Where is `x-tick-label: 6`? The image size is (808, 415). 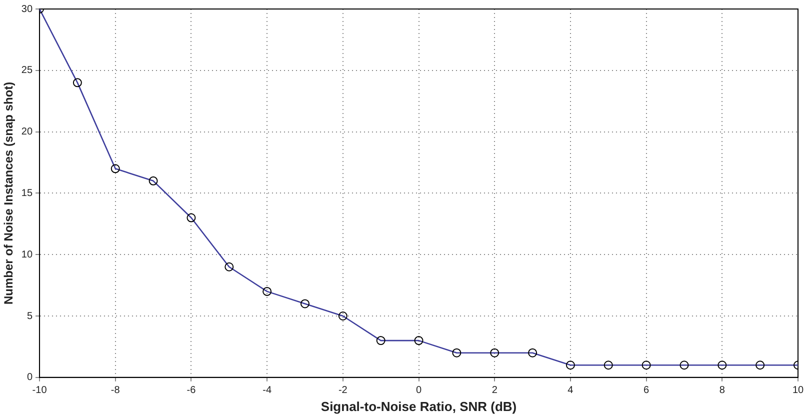
x-tick-label: 6 is located at coordinates (647, 390).